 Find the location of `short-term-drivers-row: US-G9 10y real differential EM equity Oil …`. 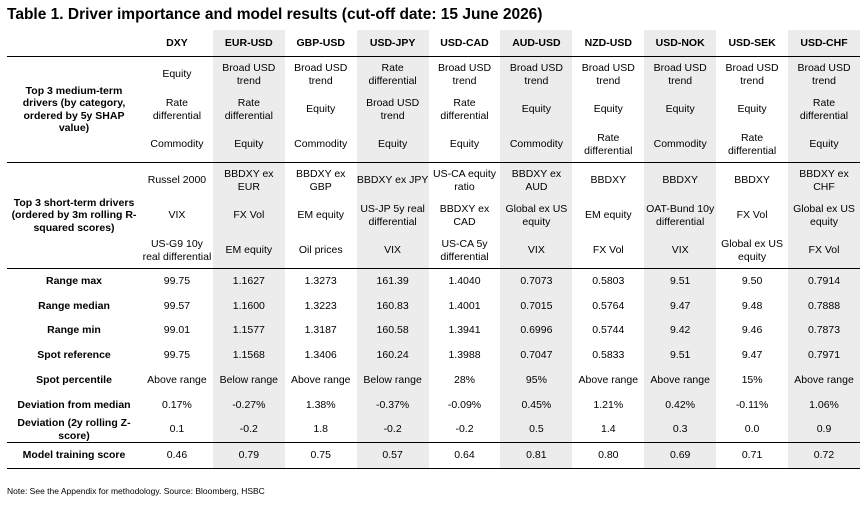

short-term-drivers-row: US-G9 10y real differential EM equity Oil … is located at coordinates (433, 251).